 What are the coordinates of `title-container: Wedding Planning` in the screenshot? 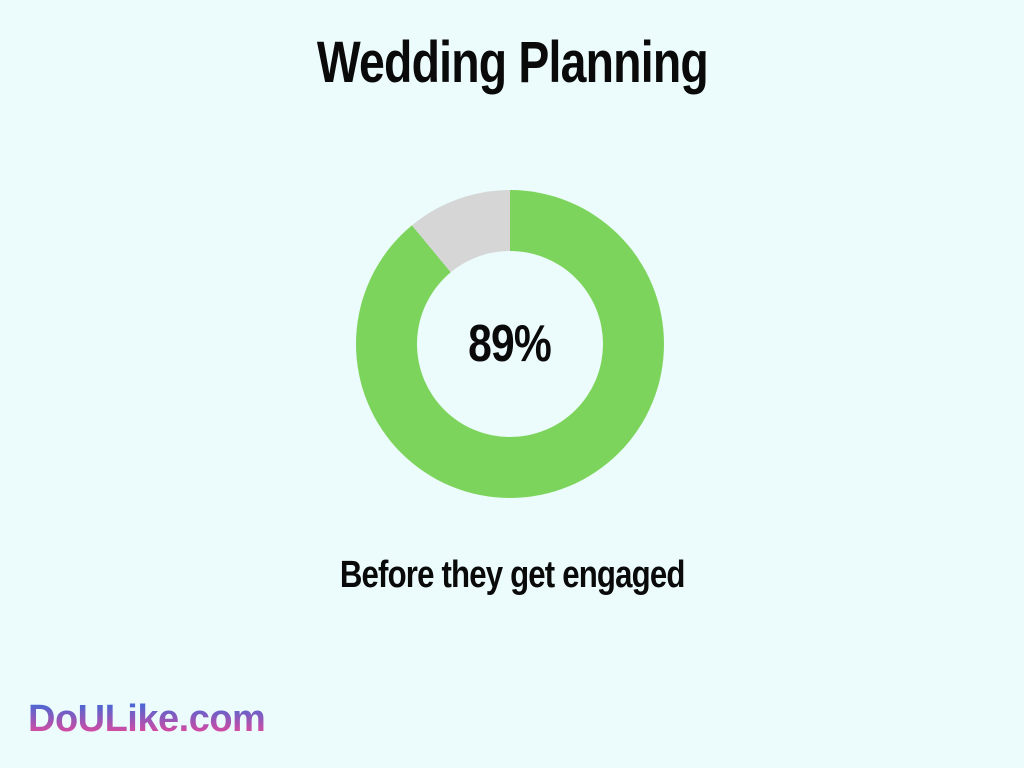 It's located at (512, 63).